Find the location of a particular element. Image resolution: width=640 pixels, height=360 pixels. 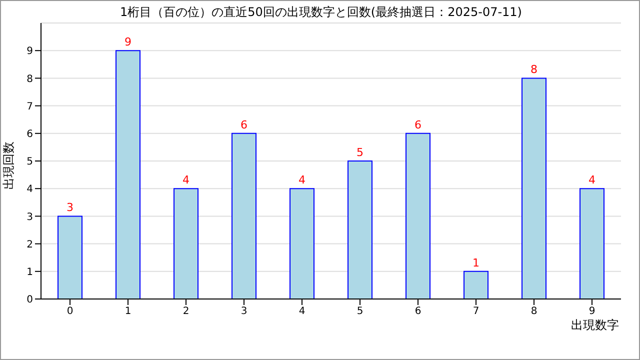

y-tick-label: 9 is located at coordinates (29, 52).